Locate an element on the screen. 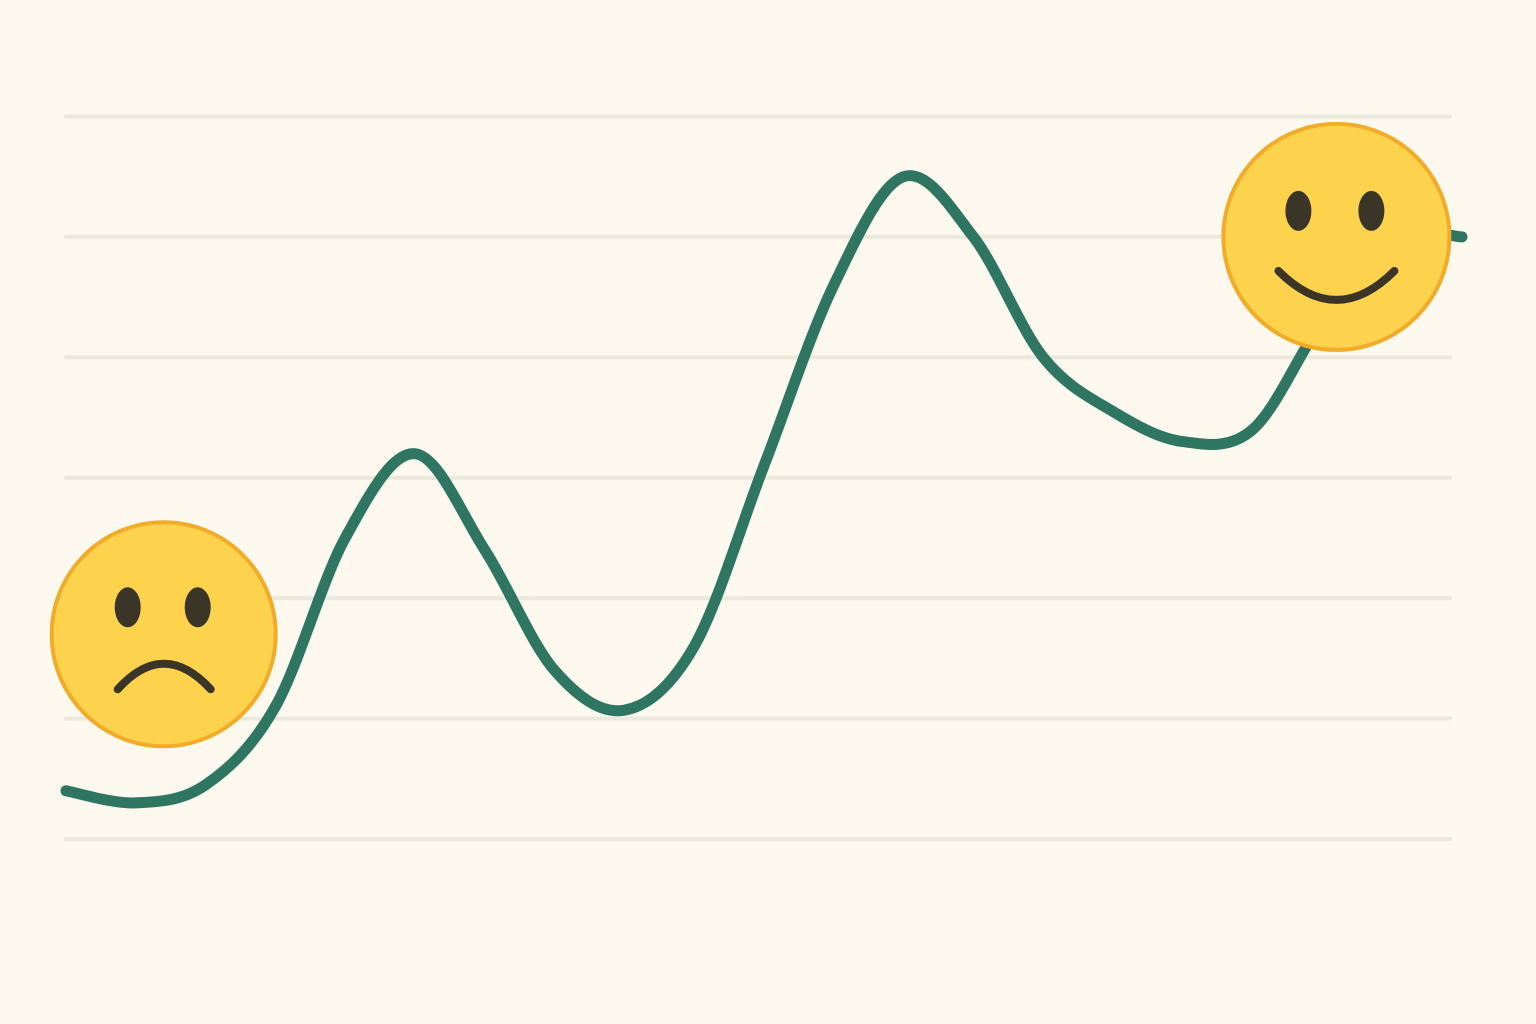 This screenshot has height=1024, width=1536. happy-face-mouth is located at coordinates (1336, 285).